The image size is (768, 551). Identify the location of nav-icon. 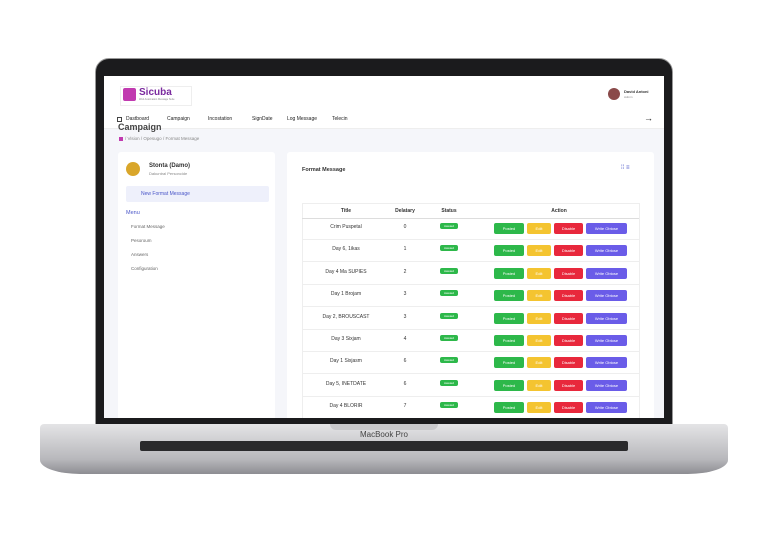
(119, 119).